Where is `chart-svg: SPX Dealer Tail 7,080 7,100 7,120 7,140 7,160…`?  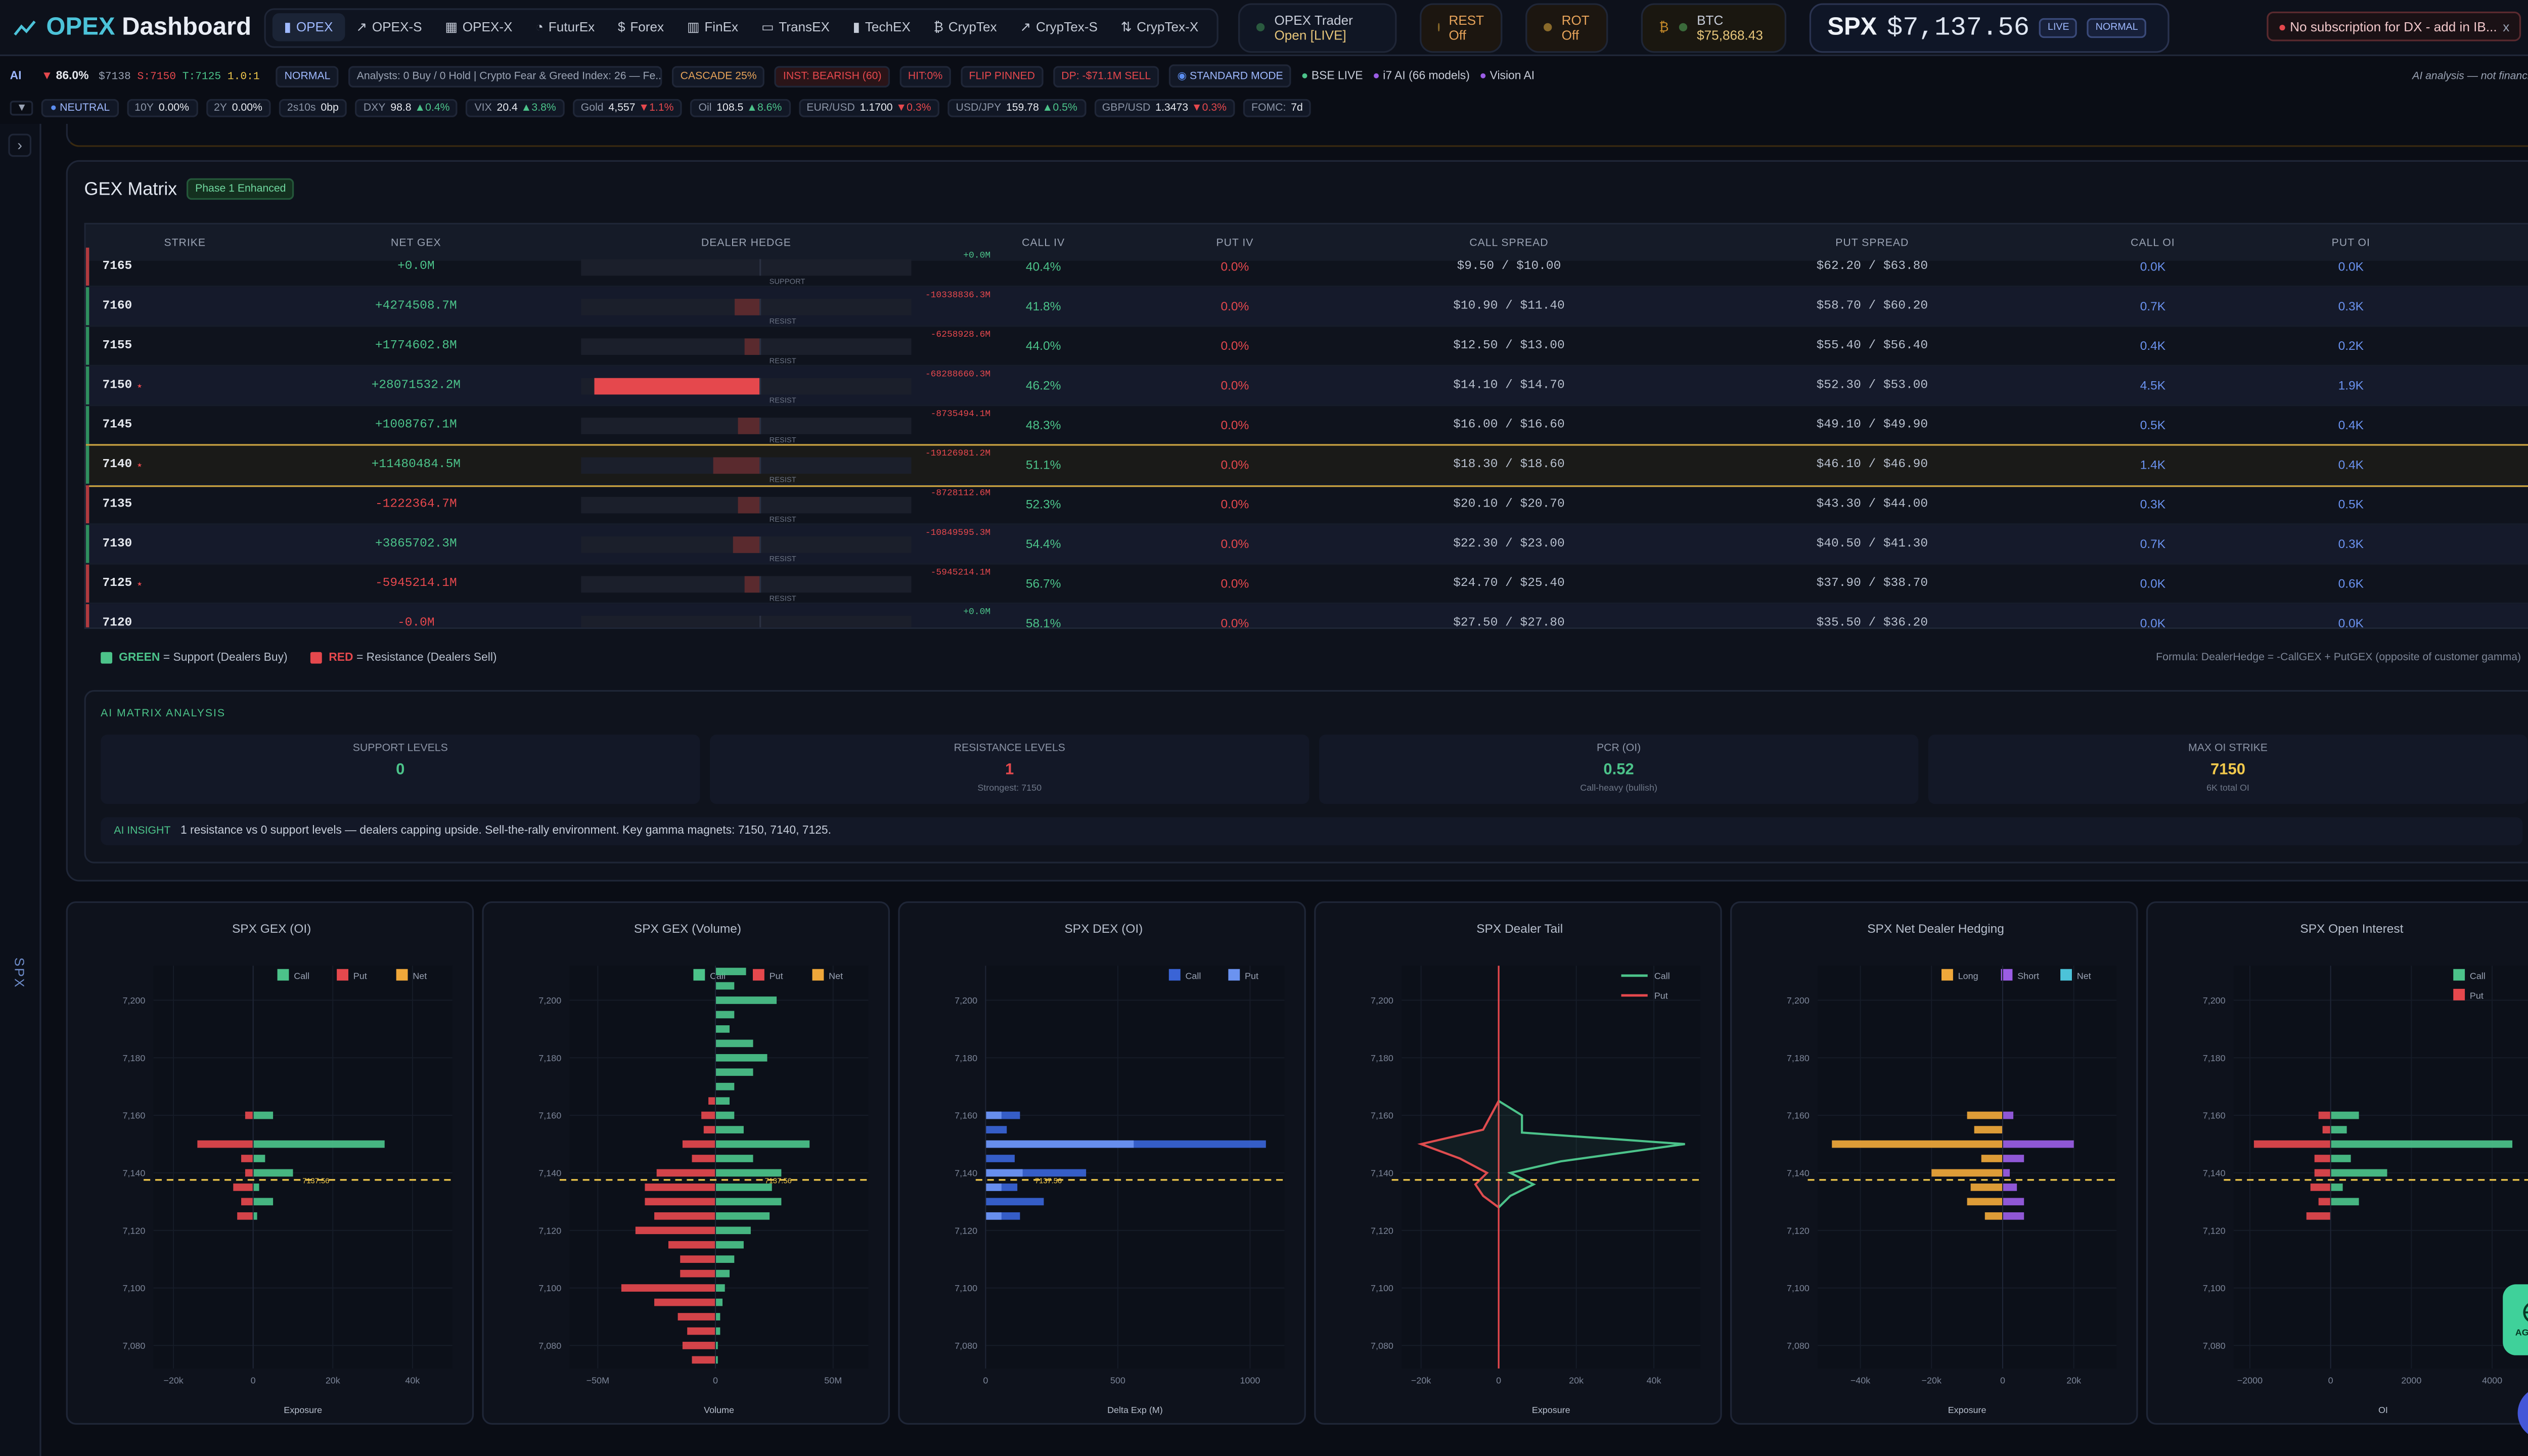 chart-svg: SPX Dealer Tail 7,080 7,100 7,120 7,140 7,160… is located at coordinates (1520, 1164).